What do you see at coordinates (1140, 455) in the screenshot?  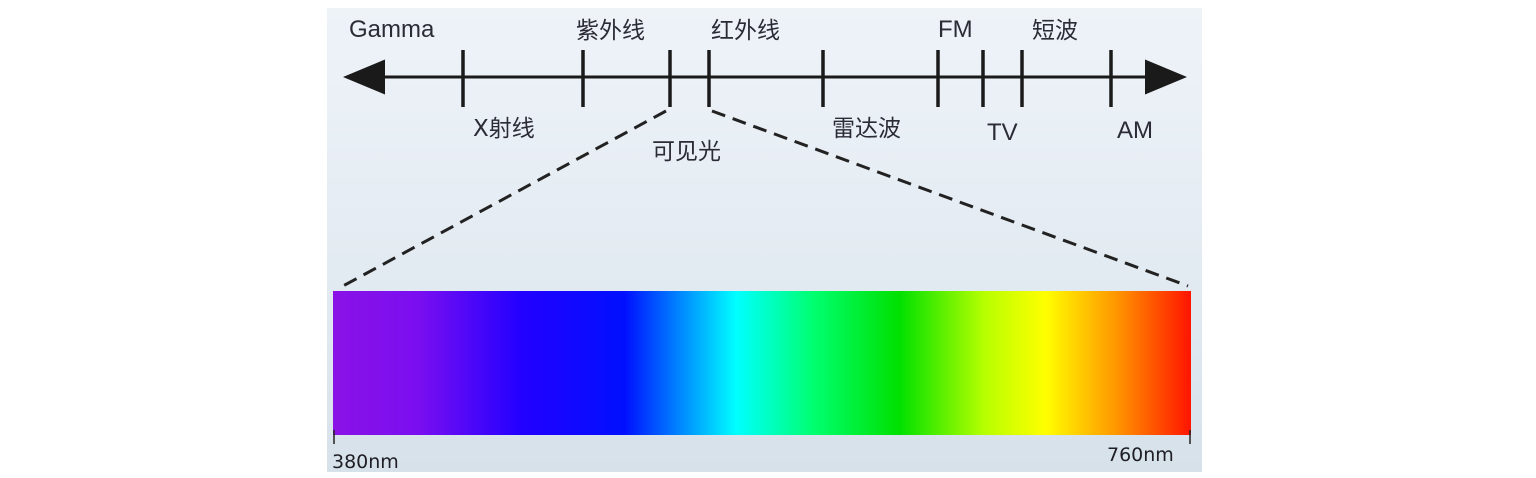 I see `wavelength-end-label: 760nm` at bounding box center [1140, 455].